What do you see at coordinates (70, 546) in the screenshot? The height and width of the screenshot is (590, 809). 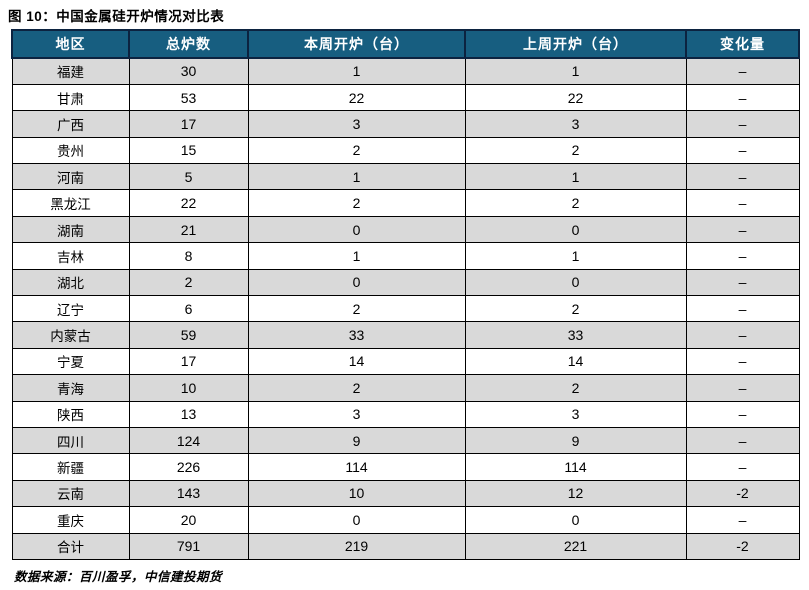 I see `region-cell: 合计` at bounding box center [70, 546].